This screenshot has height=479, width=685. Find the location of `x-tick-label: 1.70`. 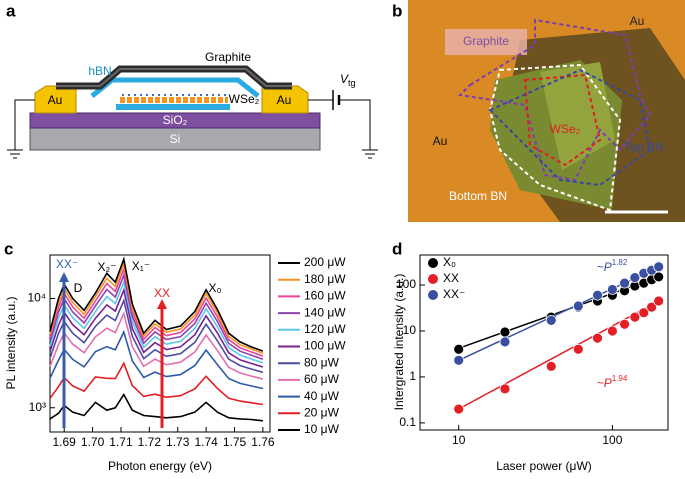

x-tick-label: 1.70 is located at coordinates (93, 442).